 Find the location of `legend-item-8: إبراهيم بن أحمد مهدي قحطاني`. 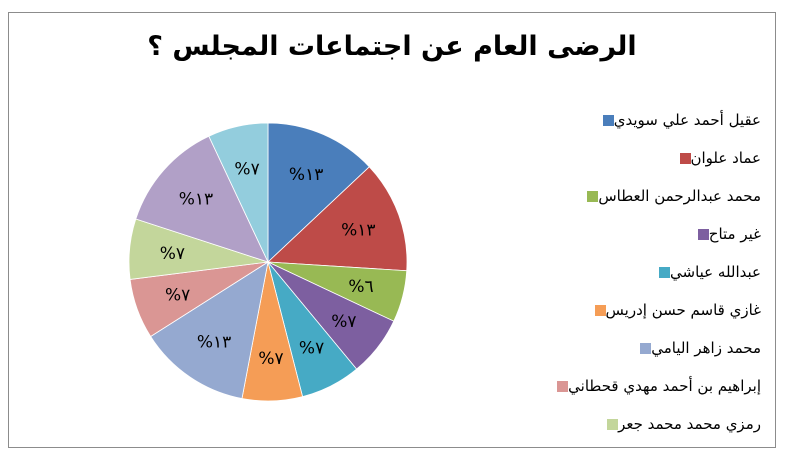

legend-item-8: إبراهيم بن أحمد مهدي قحطاني is located at coordinates (646, 386).